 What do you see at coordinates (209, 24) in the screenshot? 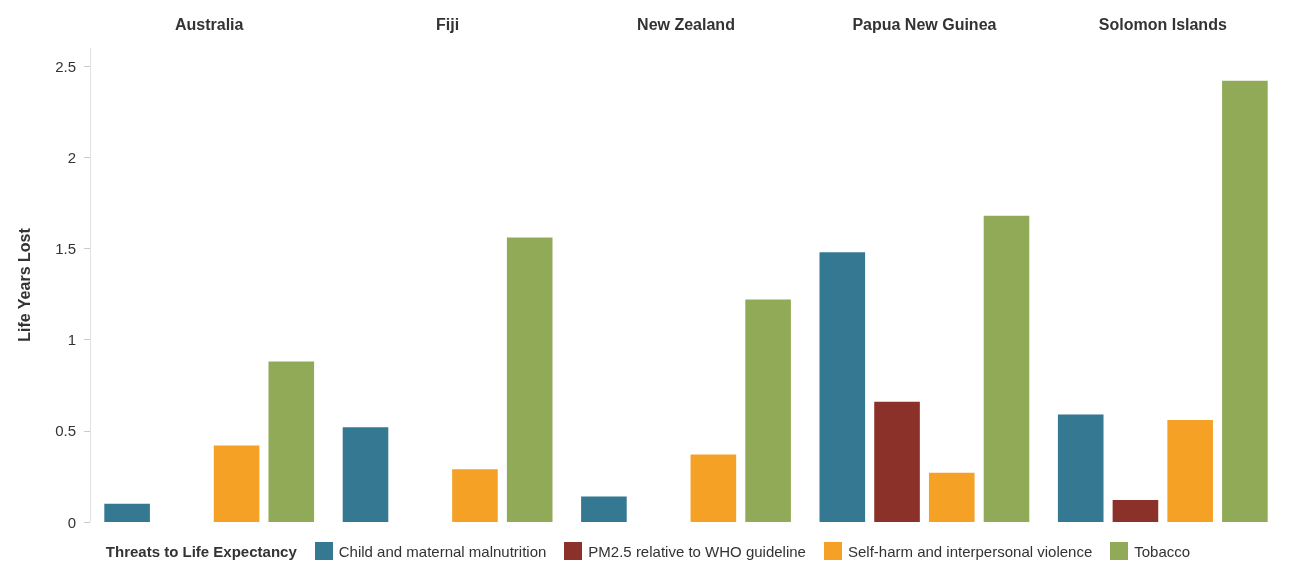
I see `x-tick-label: Australia` at bounding box center [209, 24].